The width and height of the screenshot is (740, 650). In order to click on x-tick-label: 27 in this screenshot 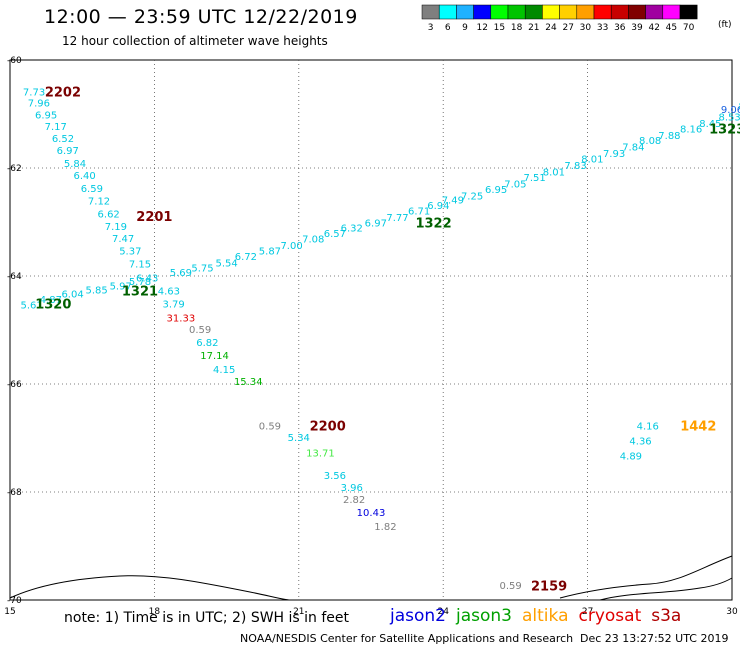, I will do `click(587, 612)`.